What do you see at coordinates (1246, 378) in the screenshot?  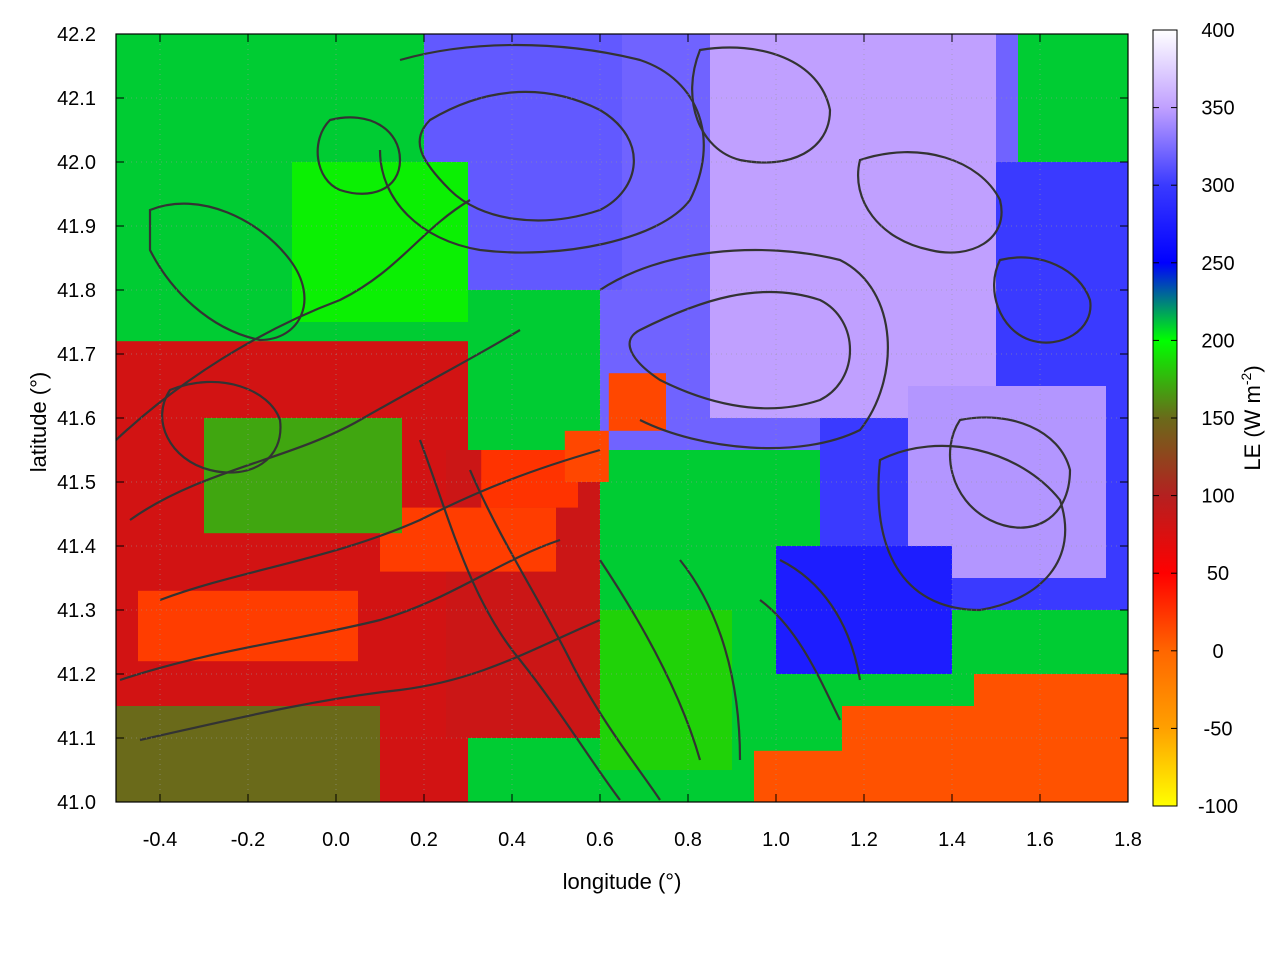 I see `colorbar-label-sup: -2` at bounding box center [1246, 378].